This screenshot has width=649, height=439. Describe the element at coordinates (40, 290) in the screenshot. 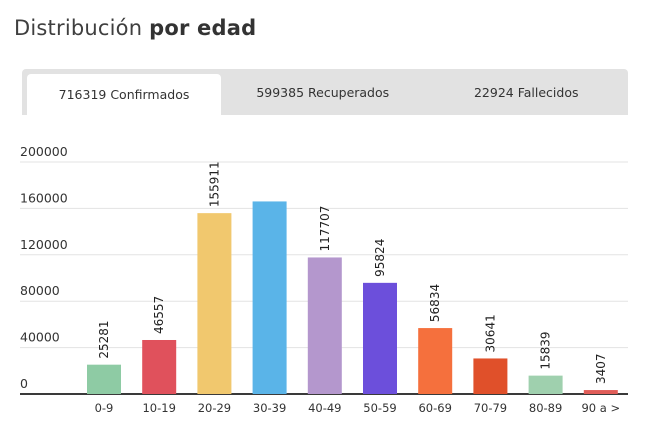

I see `y-tick-label: 80000` at that location.